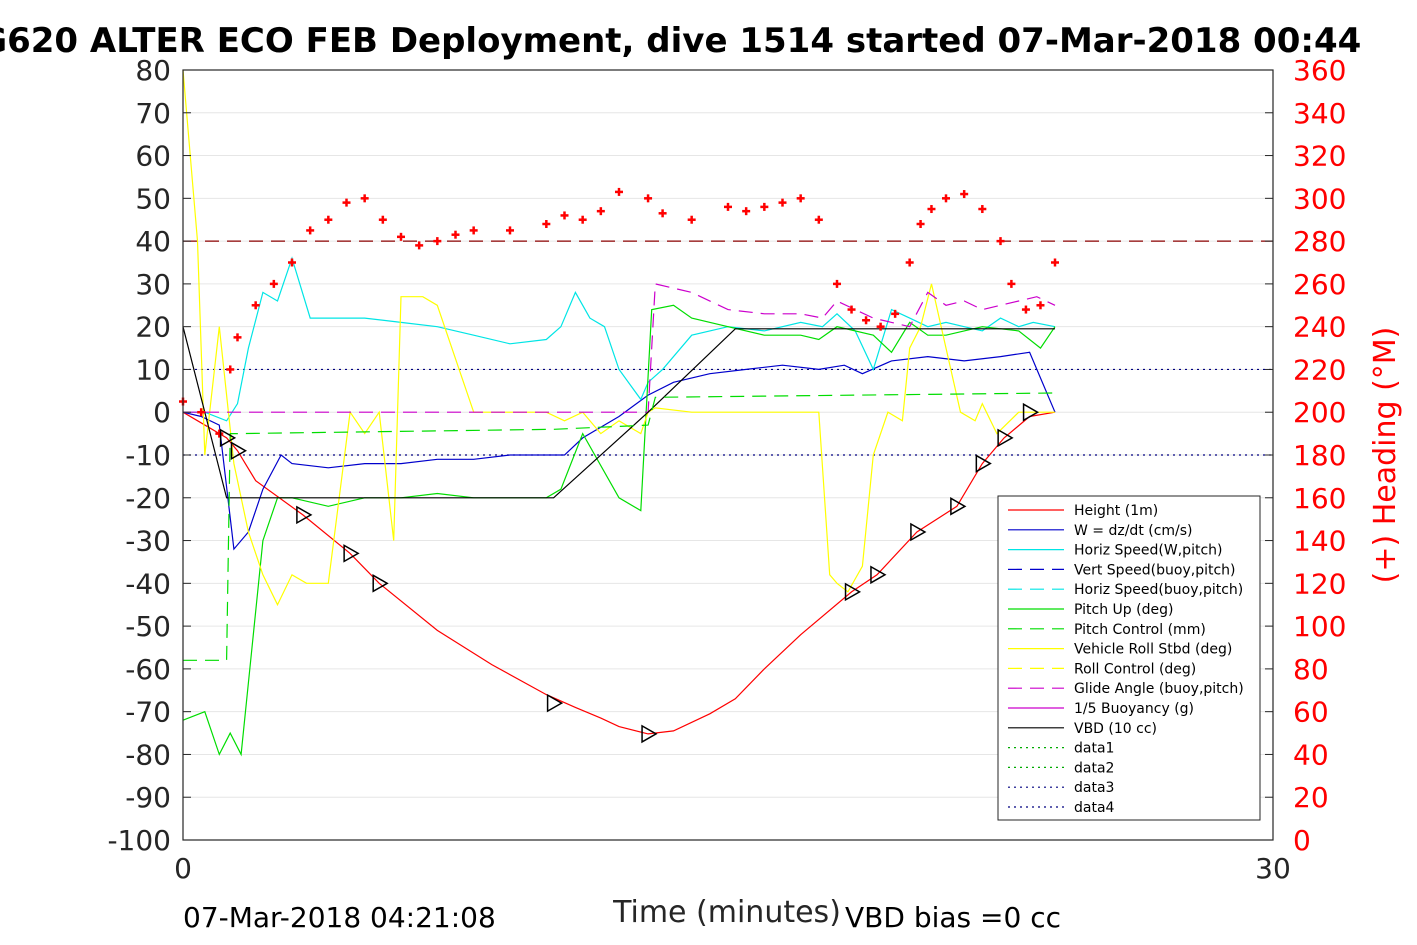  Describe the element at coordinates (1319, 412) in the screenshot. I see `y-right-tick-label: 200` at that location.